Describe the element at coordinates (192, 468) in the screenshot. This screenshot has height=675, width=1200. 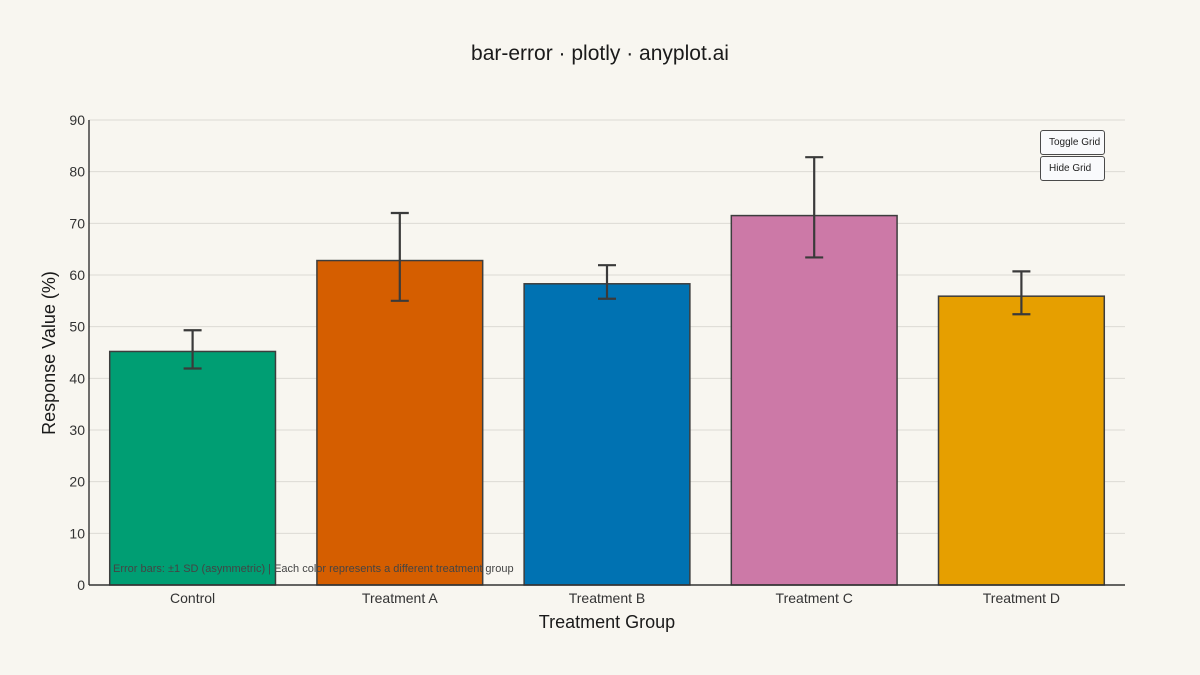
I see `bar-control` at that location.